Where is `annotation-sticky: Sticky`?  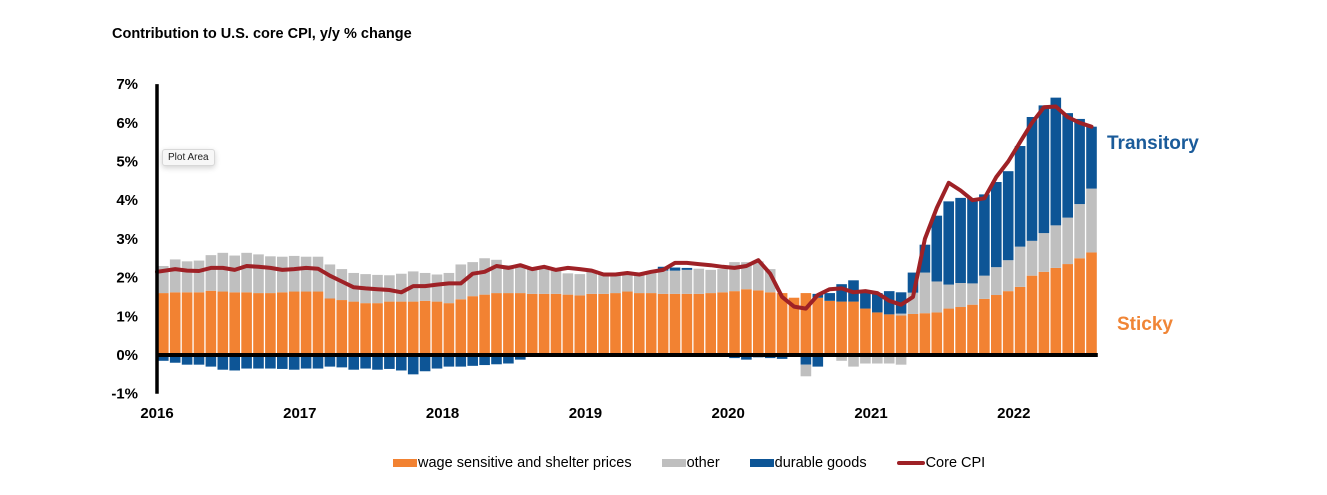
annotation-sticky: Sticky is located at coordinates (1145, 324).